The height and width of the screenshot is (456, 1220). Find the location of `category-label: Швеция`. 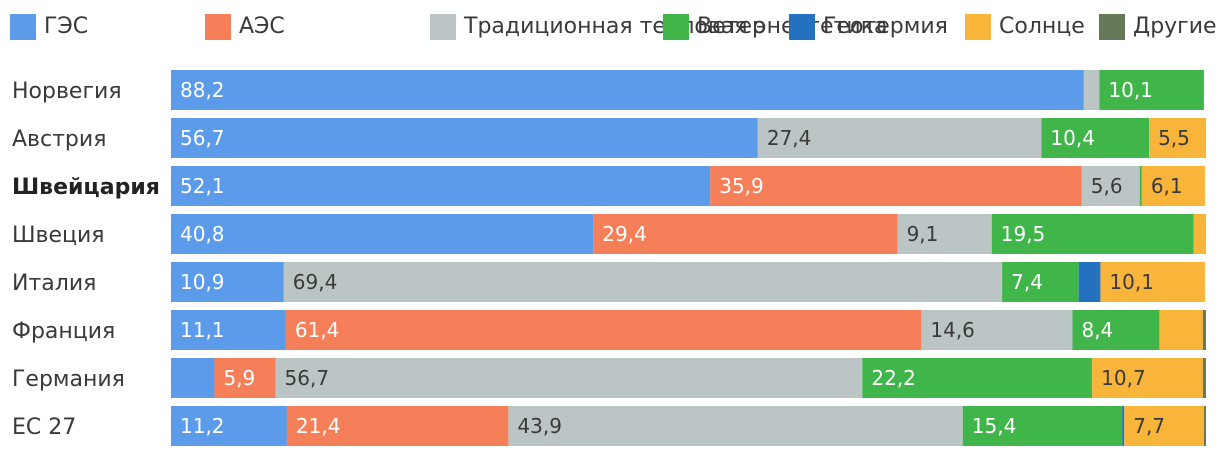

category-label: Швеция is located at coordinates (58, 235).